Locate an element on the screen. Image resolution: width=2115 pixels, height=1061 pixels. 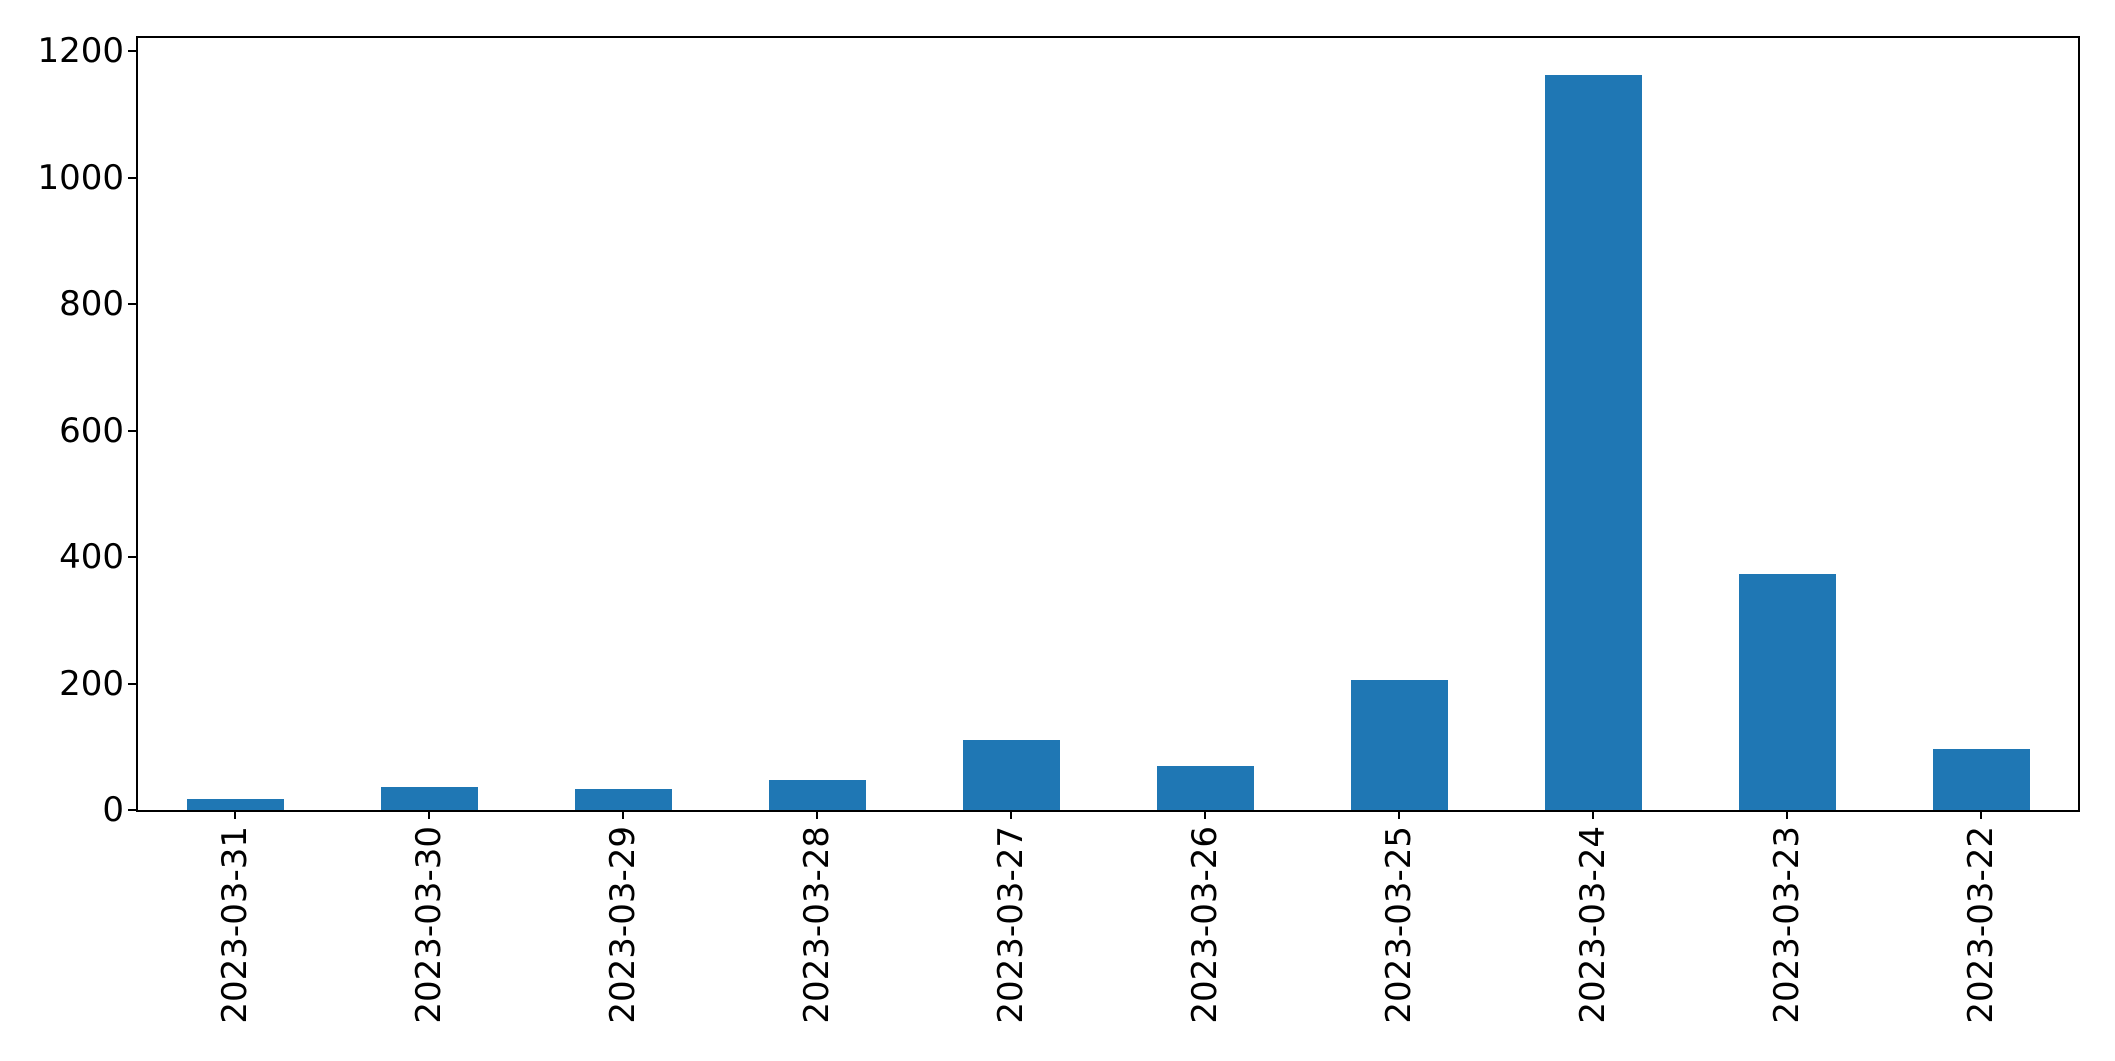
x-tick-label: 2023-03-28 is located at coordinates (817, 925).